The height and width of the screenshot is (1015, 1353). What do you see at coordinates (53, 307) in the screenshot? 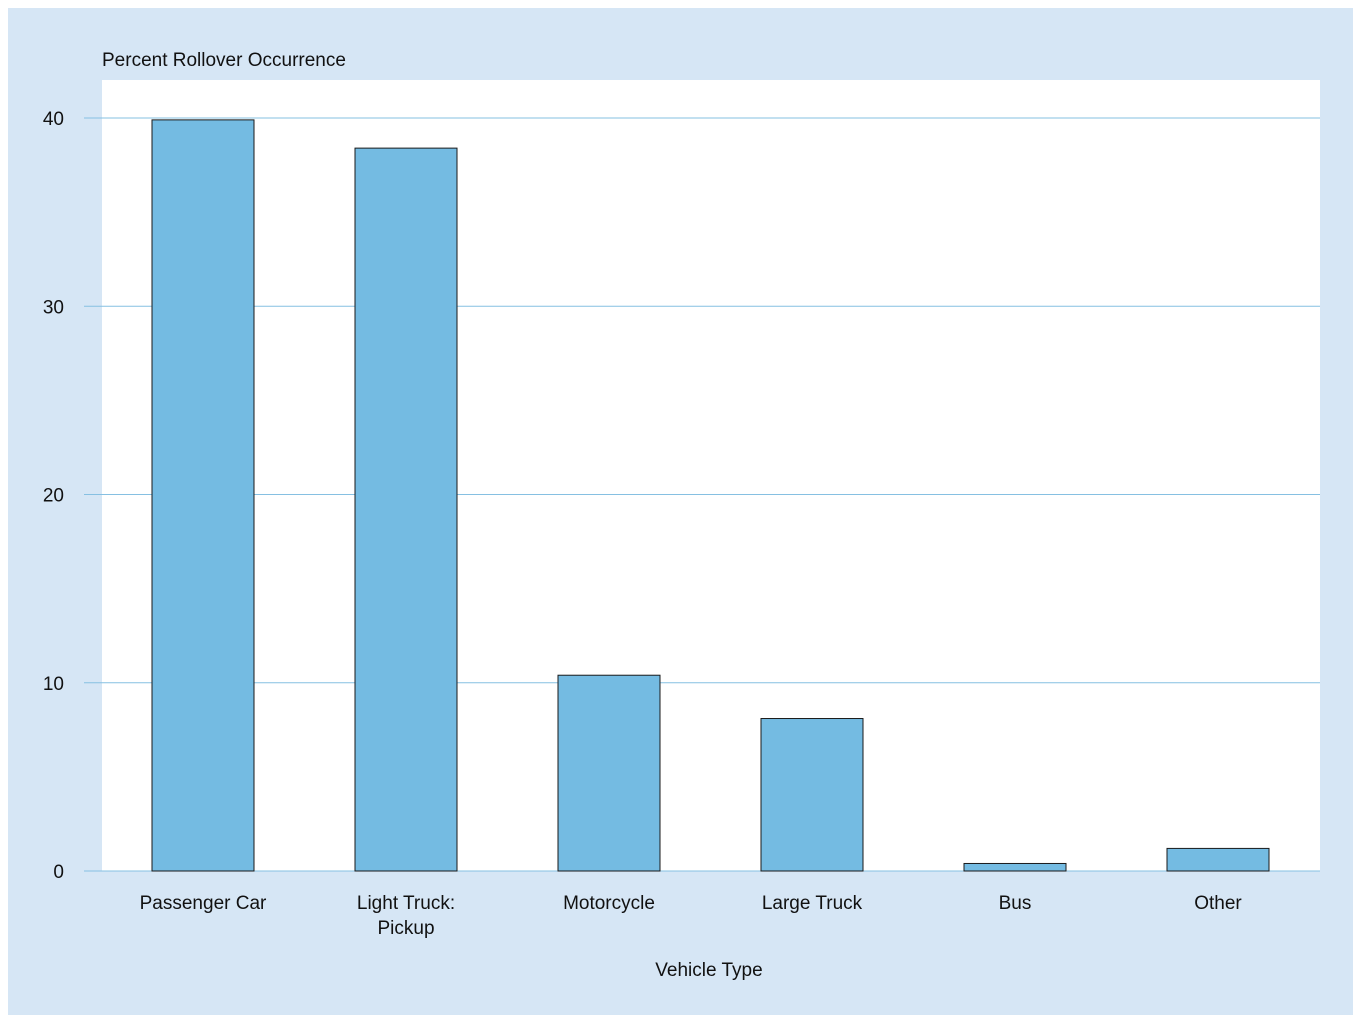
I see `y-tick-label: 30` at bounding box center [53, 307].